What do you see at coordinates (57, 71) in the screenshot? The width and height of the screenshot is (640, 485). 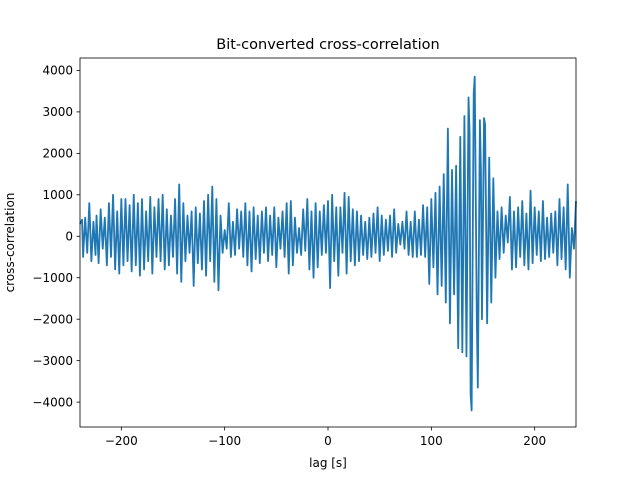 I see `y-tick-label: 4000` at bounding box center [57, 71].